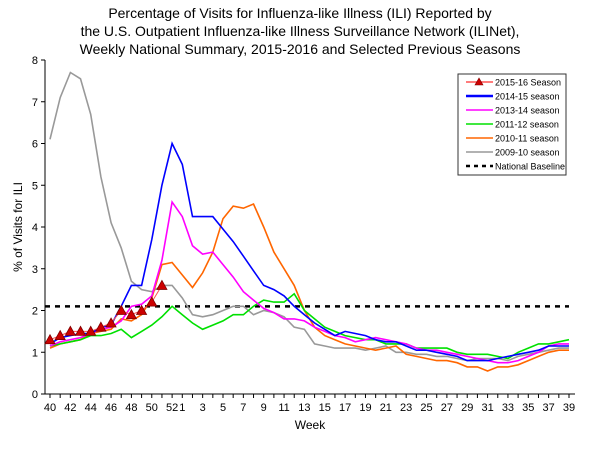 Image resolution: width=600 pixels, height=450 pixels. I want to click on y-axis-label: % of Visits for ILI, so click(18, 227).